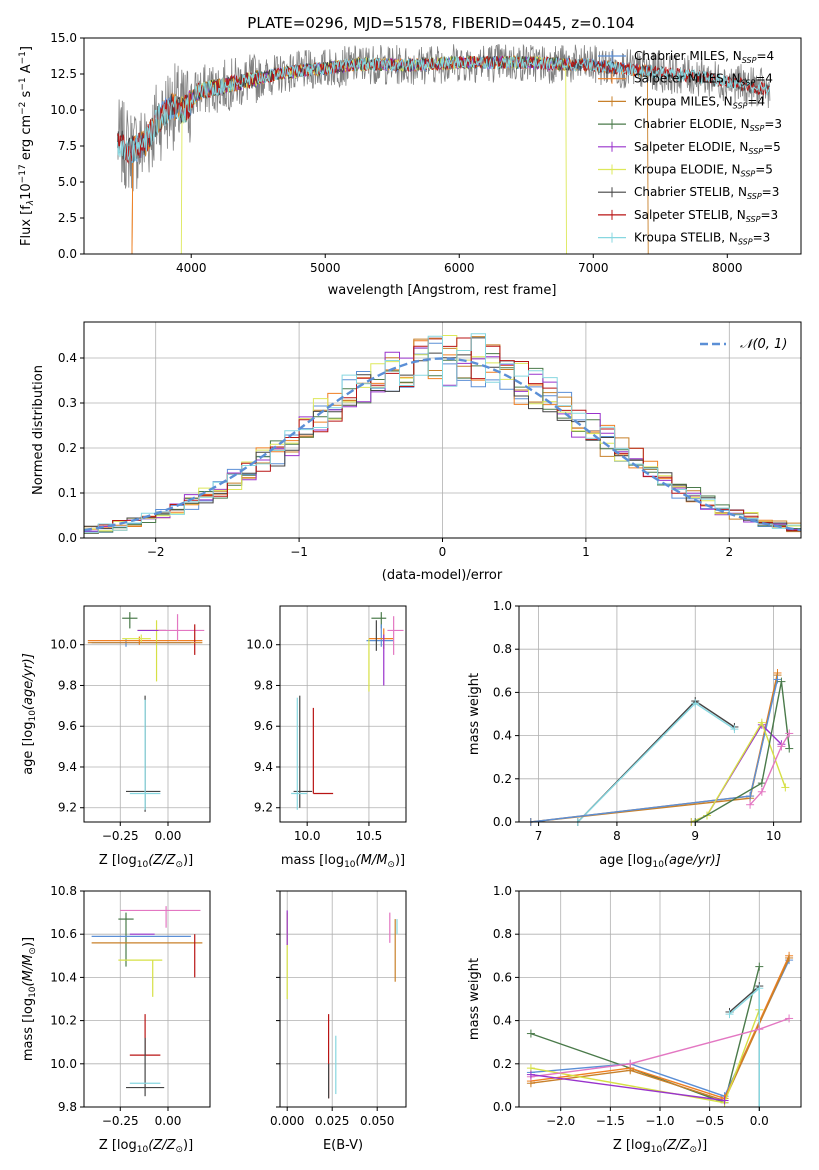 The height and width of the screenshot is (1170, 819). I want to click on y-tick-label: 5.0, so click(67, 182).